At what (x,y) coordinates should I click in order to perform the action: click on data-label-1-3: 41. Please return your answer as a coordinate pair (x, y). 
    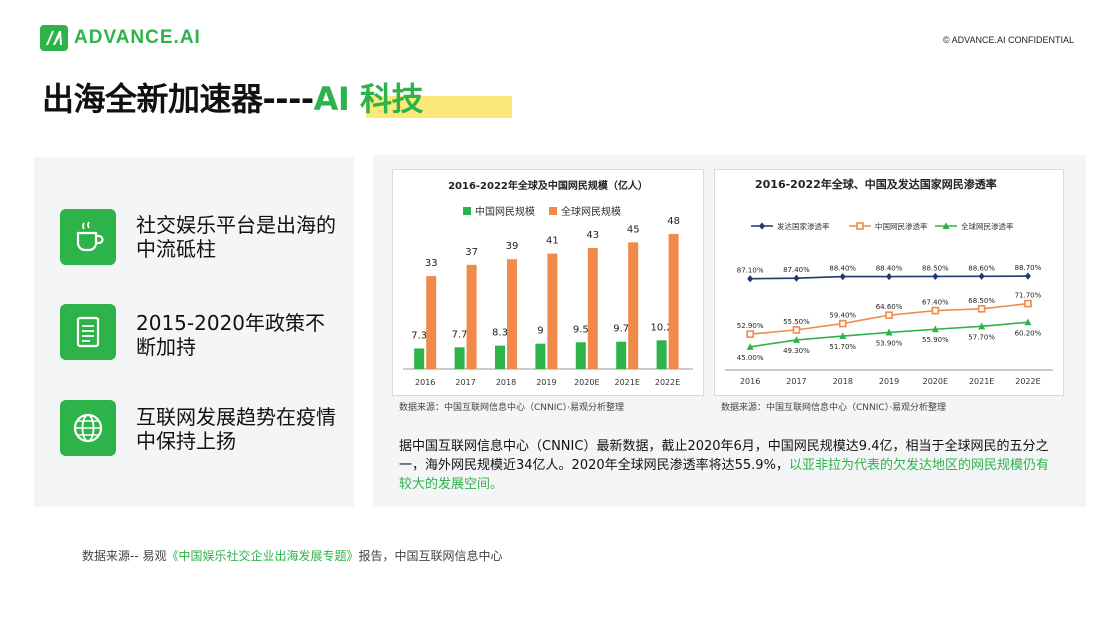
    Looking at the image, I should click on (552, 241).